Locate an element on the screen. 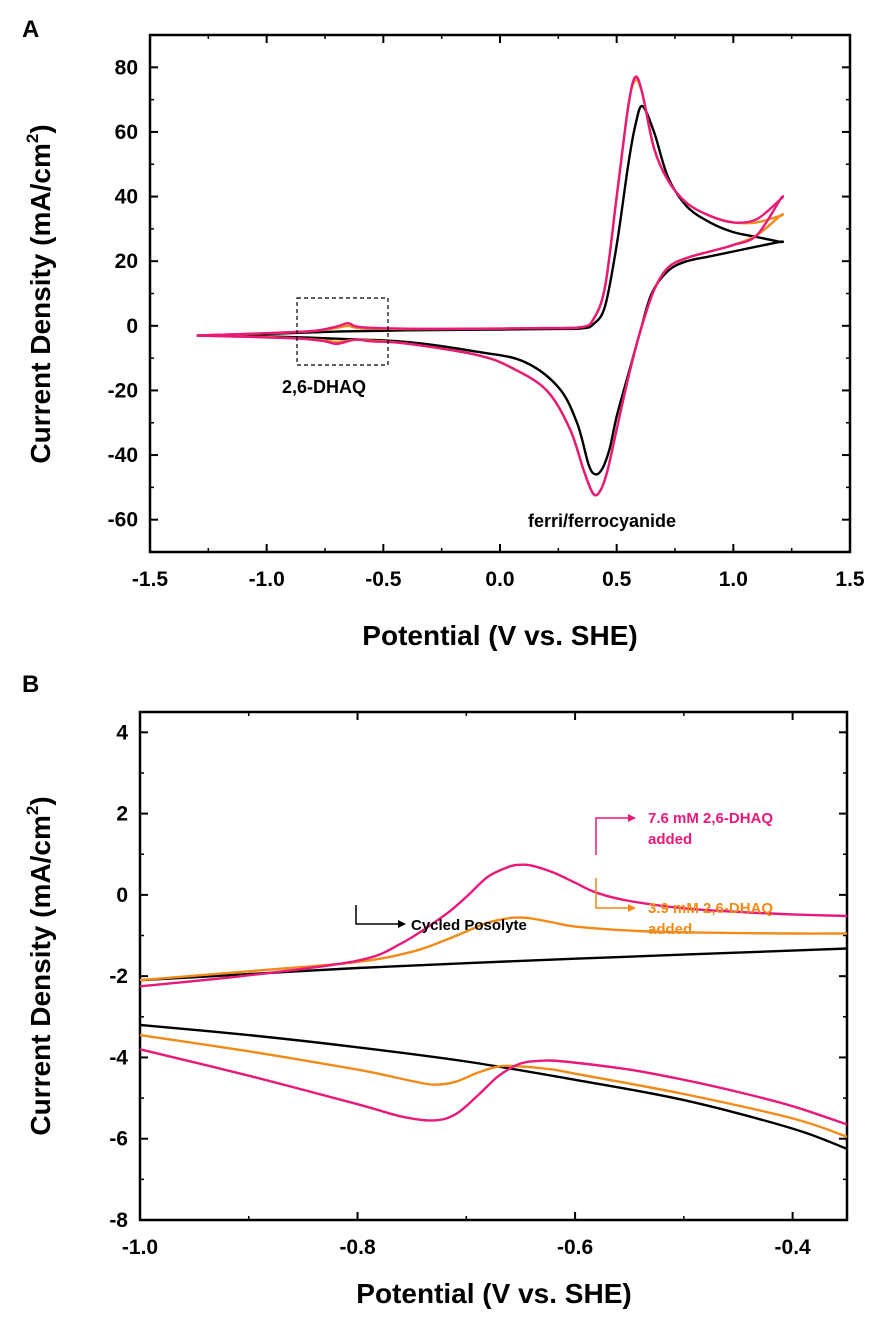  x-tick-label: -0.5 is located at coordinates (383, 579).